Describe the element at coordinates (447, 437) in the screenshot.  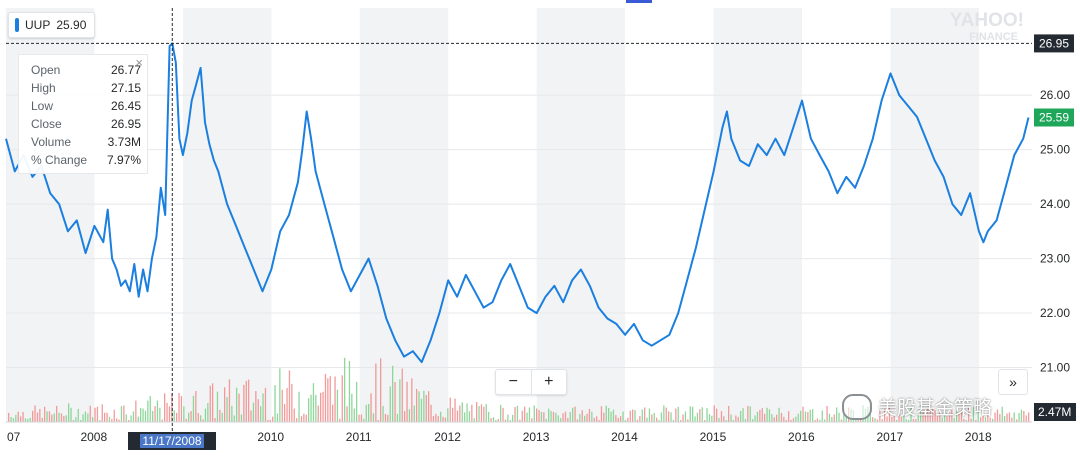
I see `x-tick-label: 2012` at that location.